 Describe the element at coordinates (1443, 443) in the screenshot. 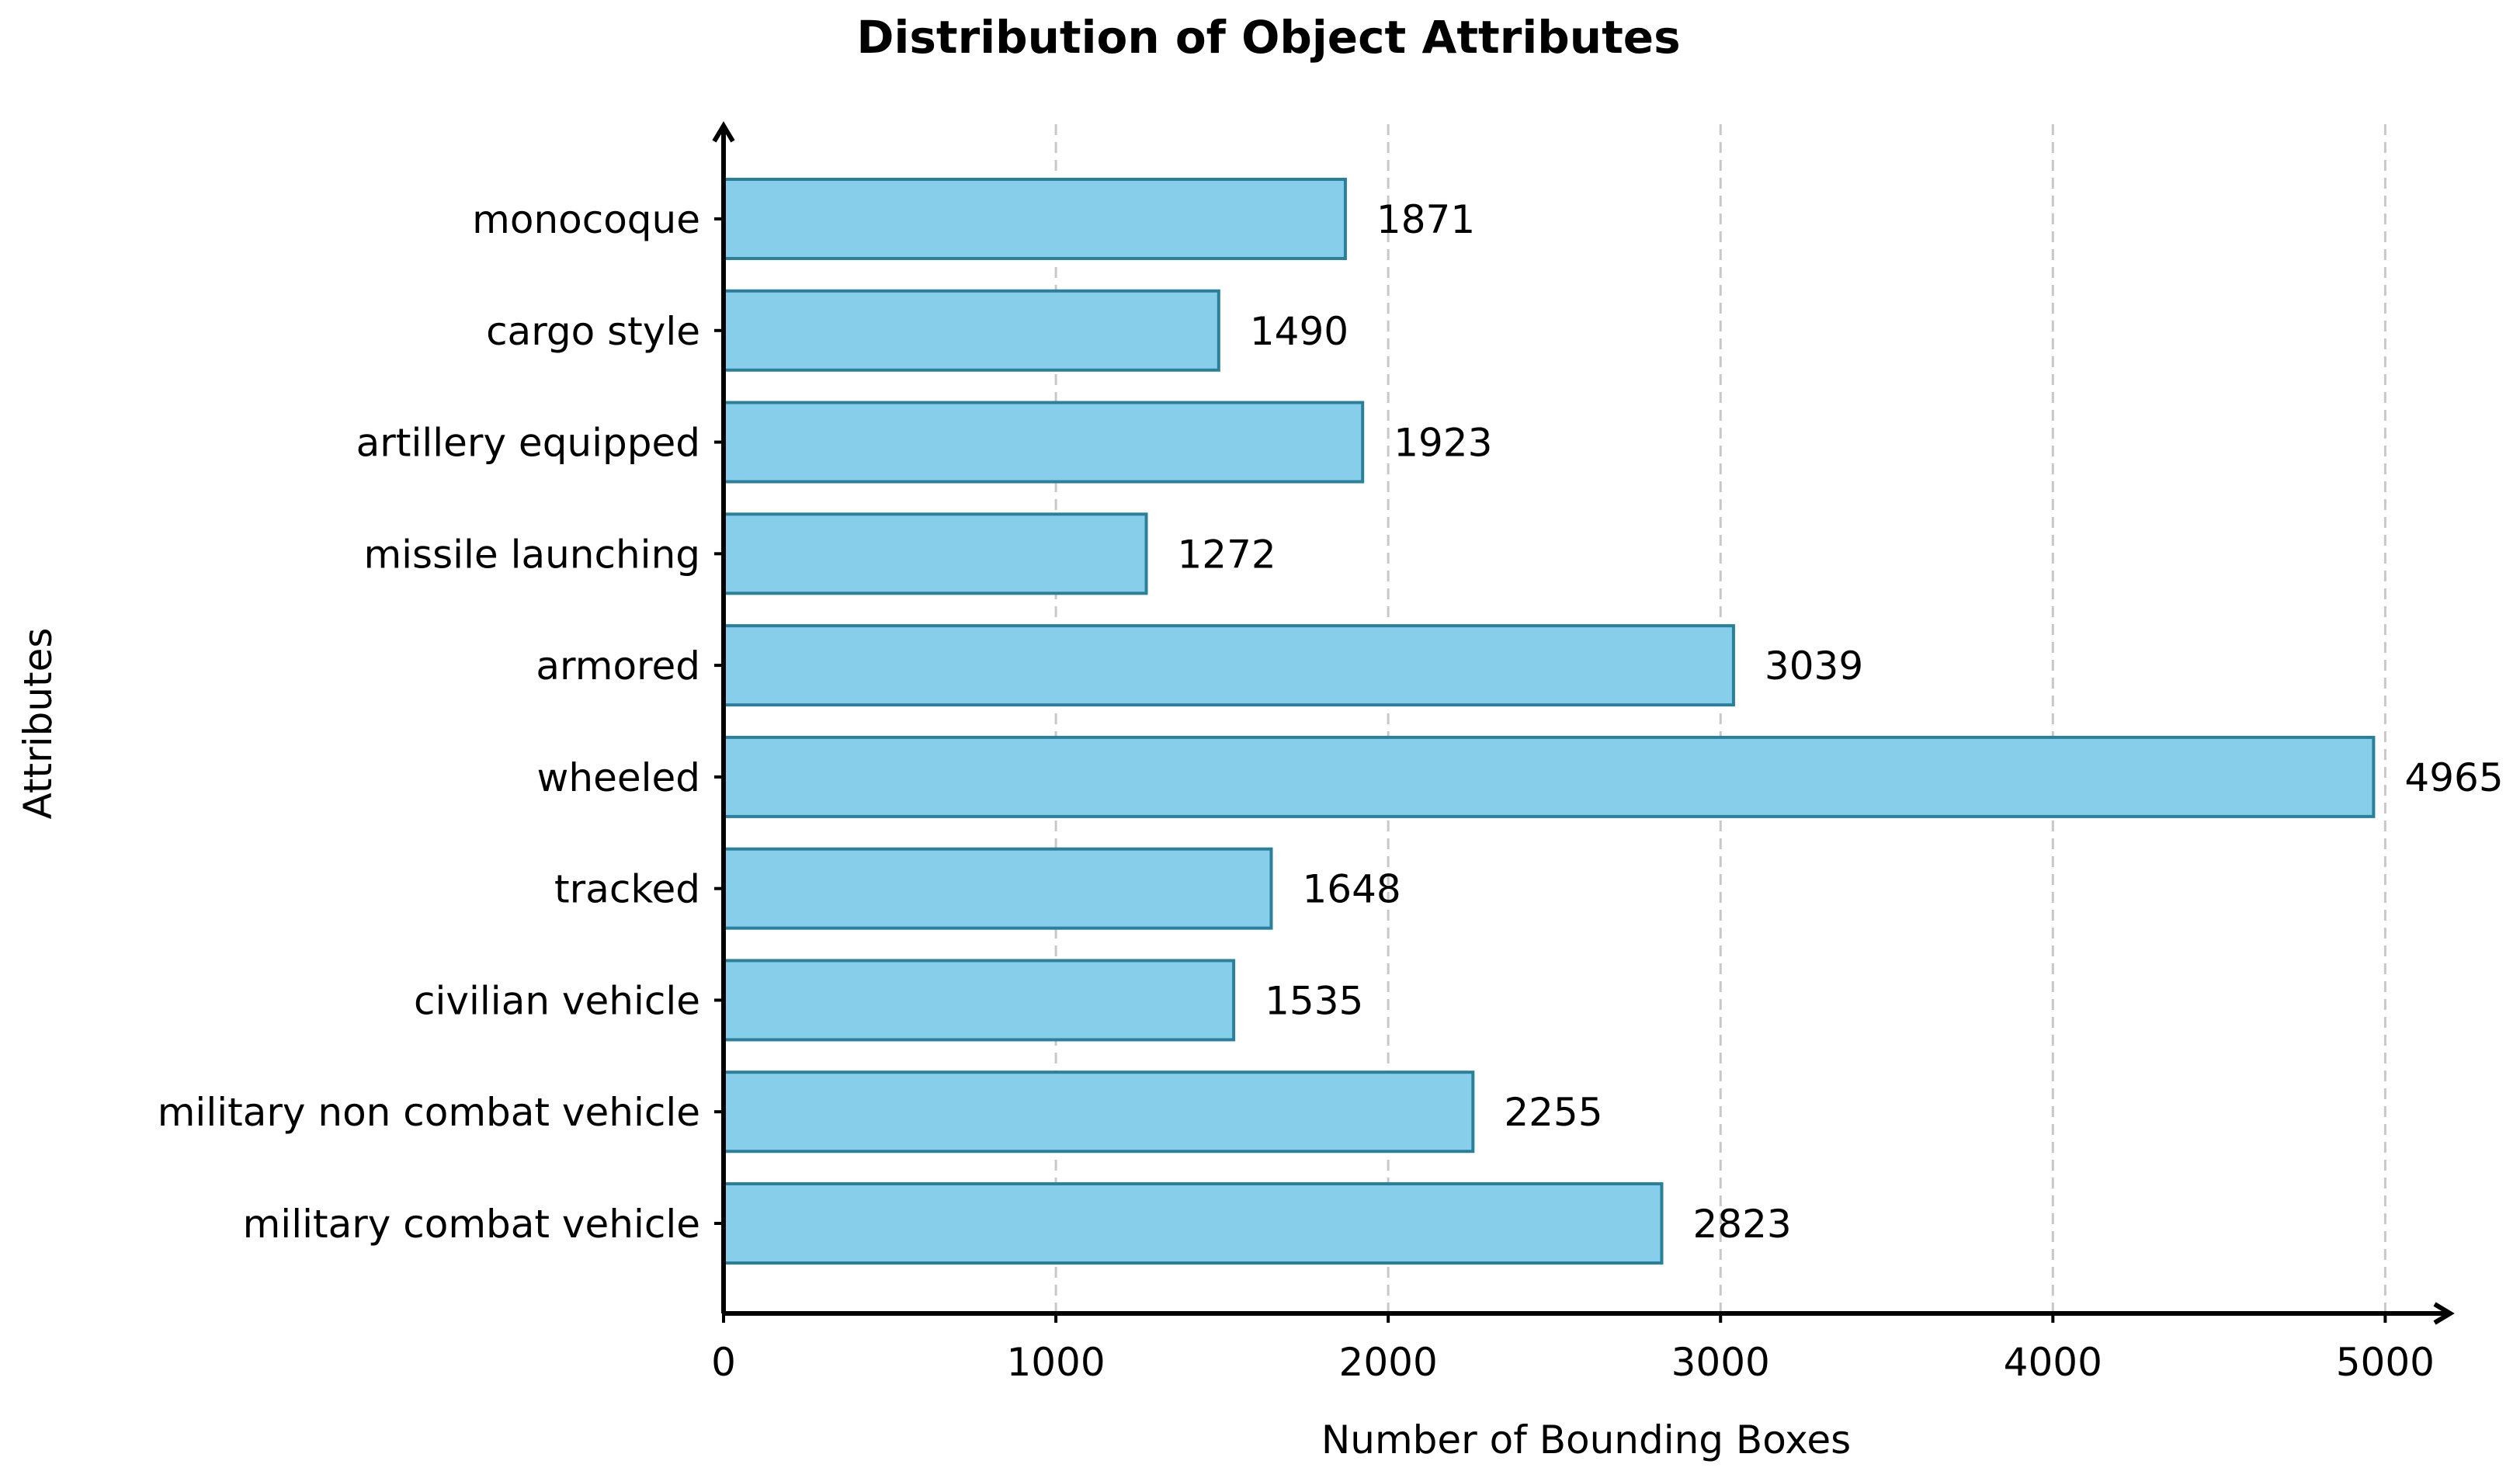

I see `data-label-artillery-equipped: 1923` at that location.